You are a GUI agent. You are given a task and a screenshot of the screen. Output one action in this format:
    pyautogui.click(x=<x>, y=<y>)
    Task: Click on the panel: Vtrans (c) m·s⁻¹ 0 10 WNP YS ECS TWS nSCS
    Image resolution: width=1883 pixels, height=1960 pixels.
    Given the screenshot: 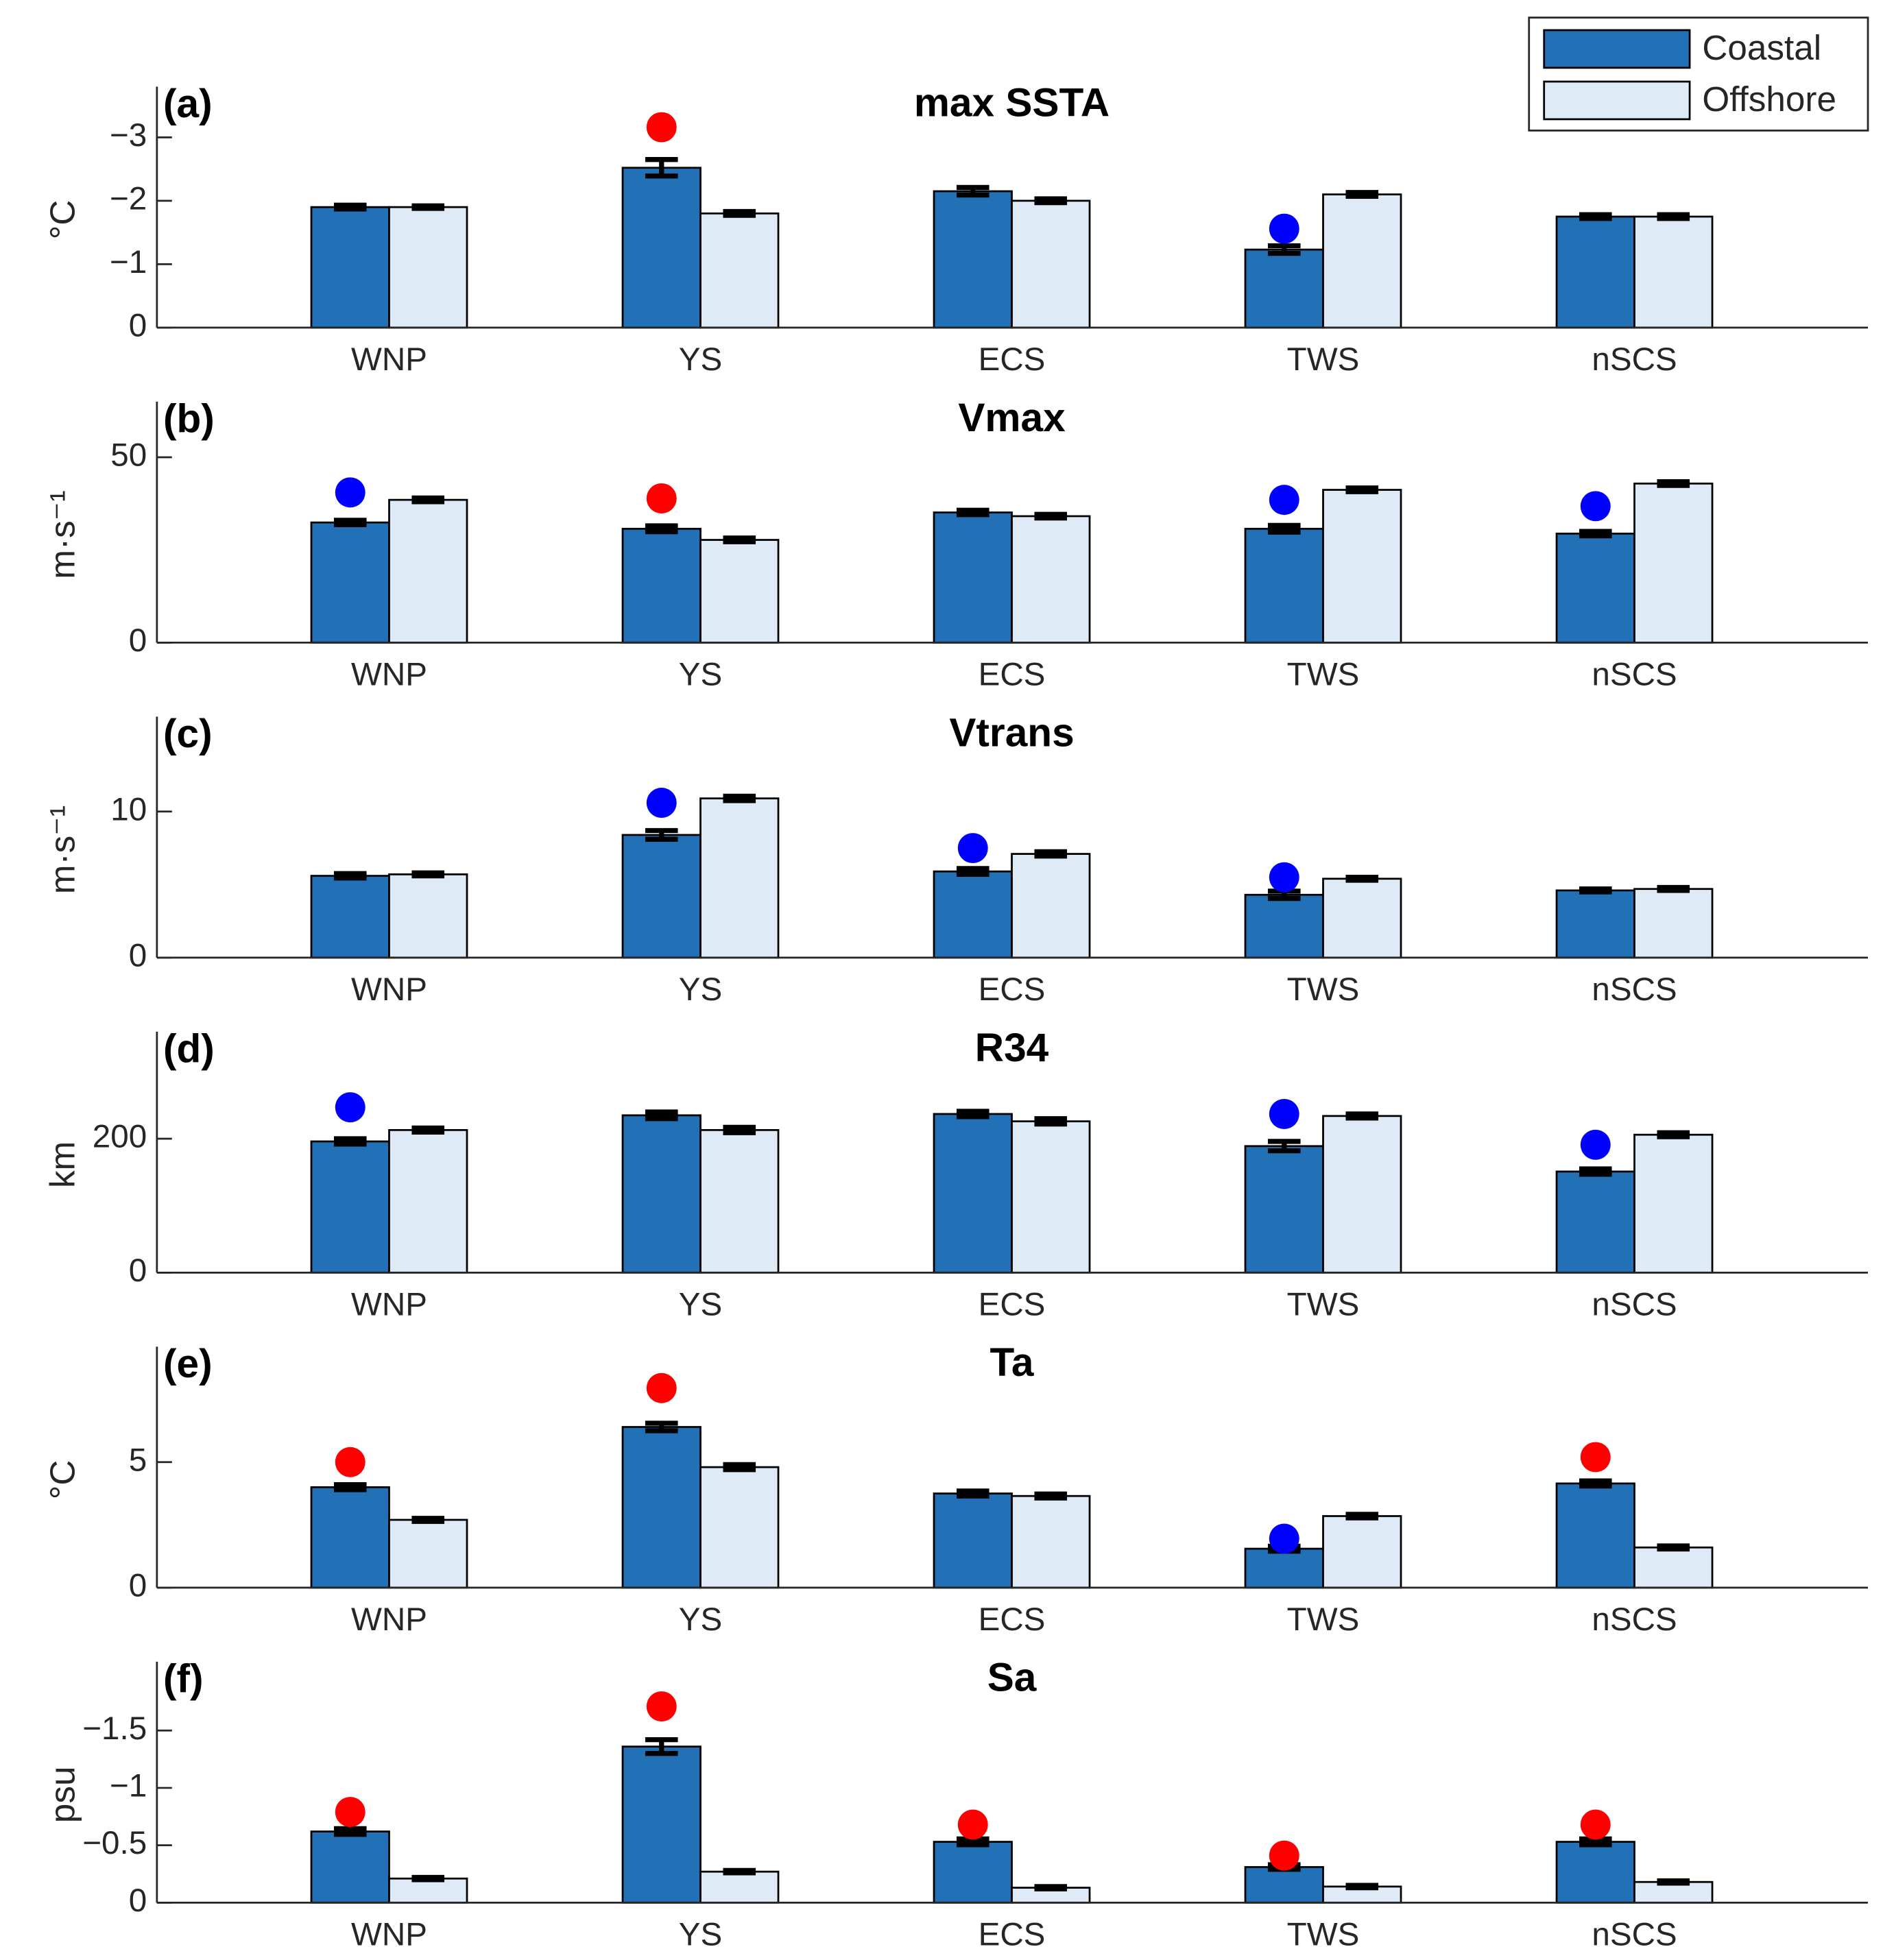 What is the action you would take?
    pyautogui.click(x=956, y=859)
    